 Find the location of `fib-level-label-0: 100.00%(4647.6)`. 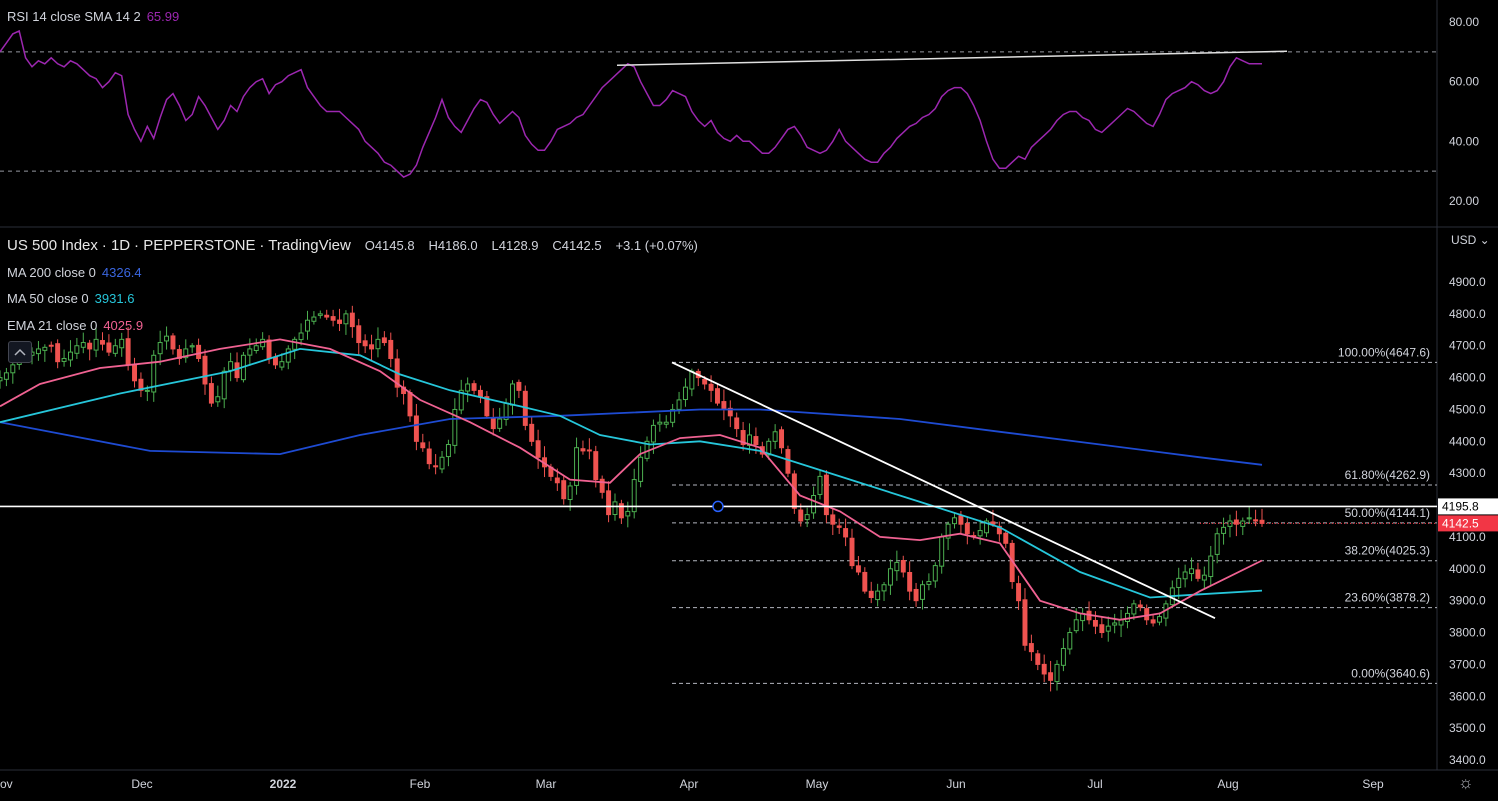

fib-level-label-0: 100.00%(4647.6) is located at coordinates (1384, 352).